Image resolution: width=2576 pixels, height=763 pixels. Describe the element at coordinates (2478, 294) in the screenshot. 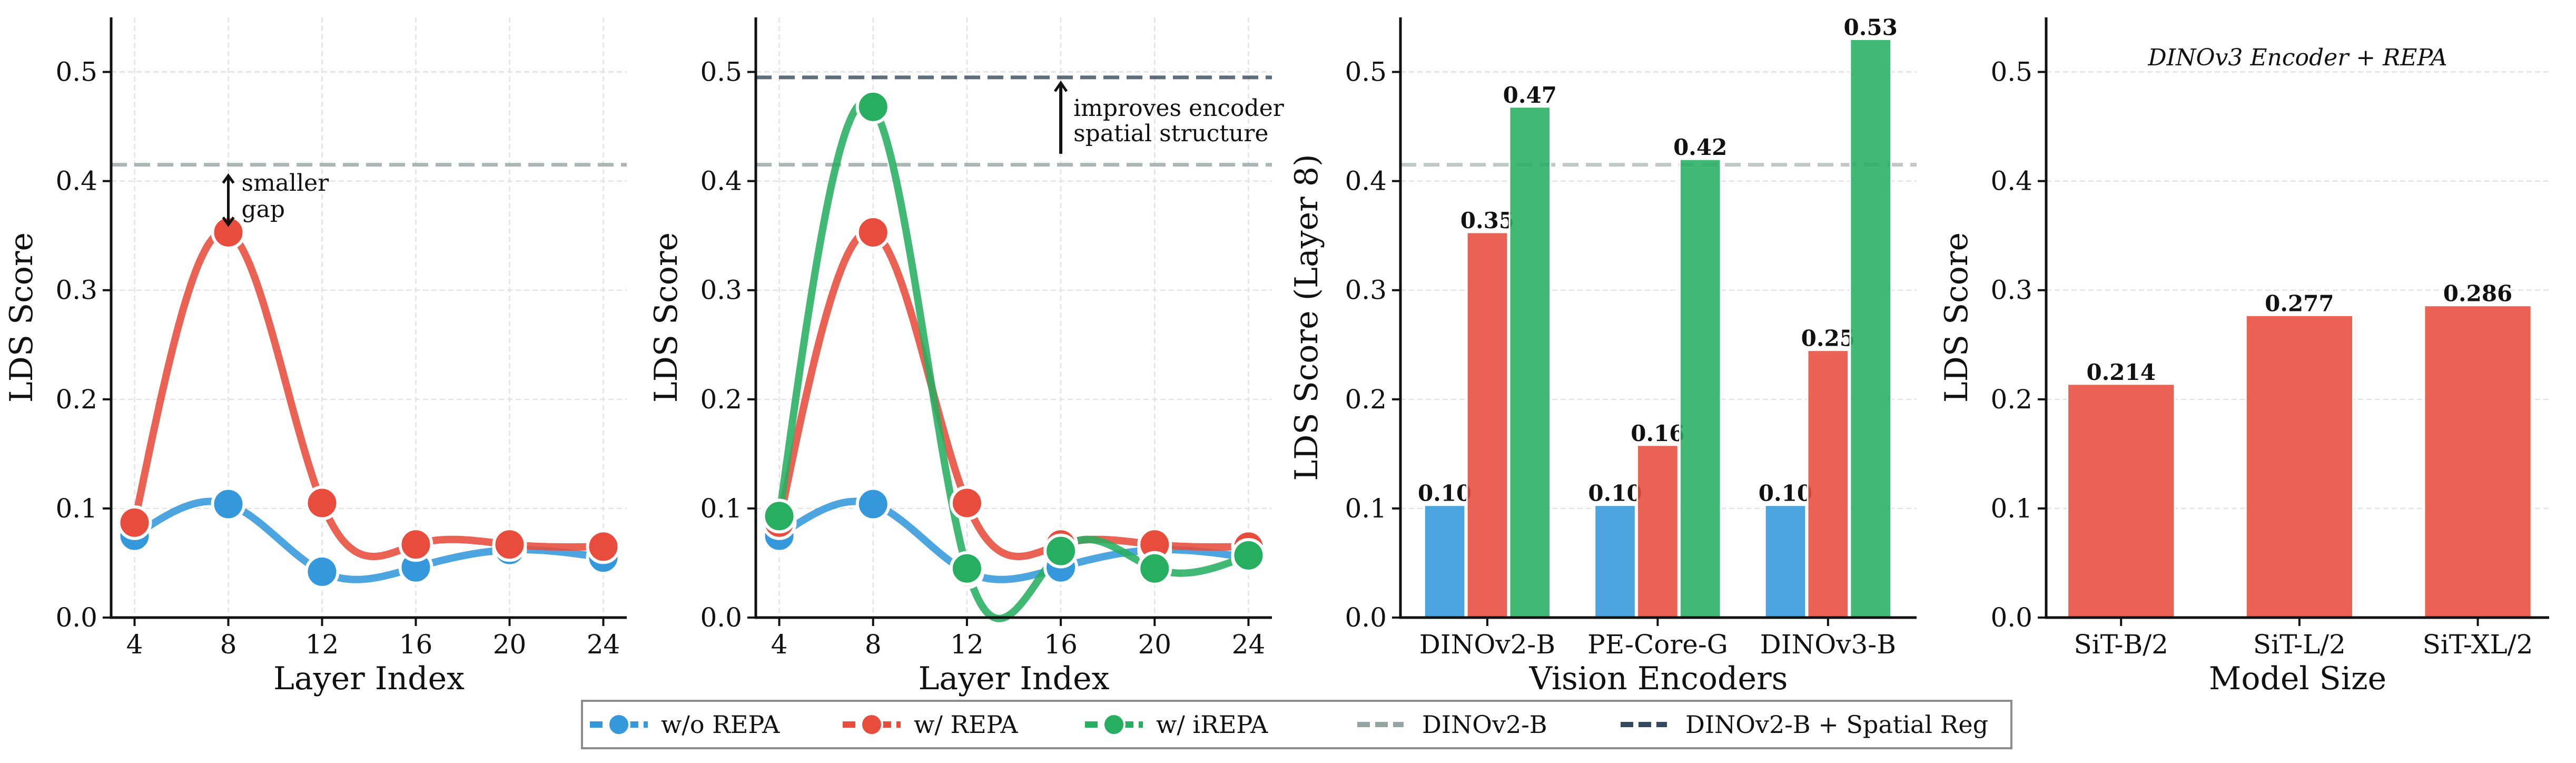

I see `bar-value-label: 0.286` at that location.